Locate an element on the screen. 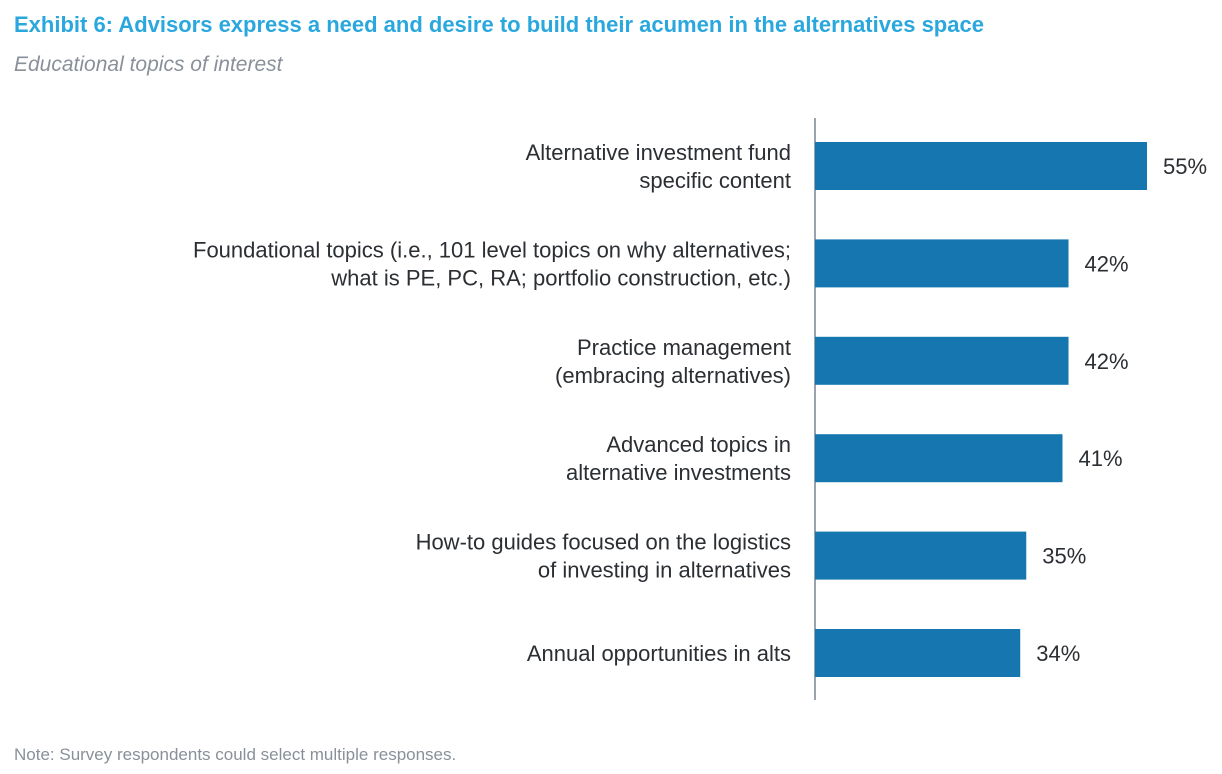  category-label-line: of investing in alternatives is located at coordinates (664, 570).